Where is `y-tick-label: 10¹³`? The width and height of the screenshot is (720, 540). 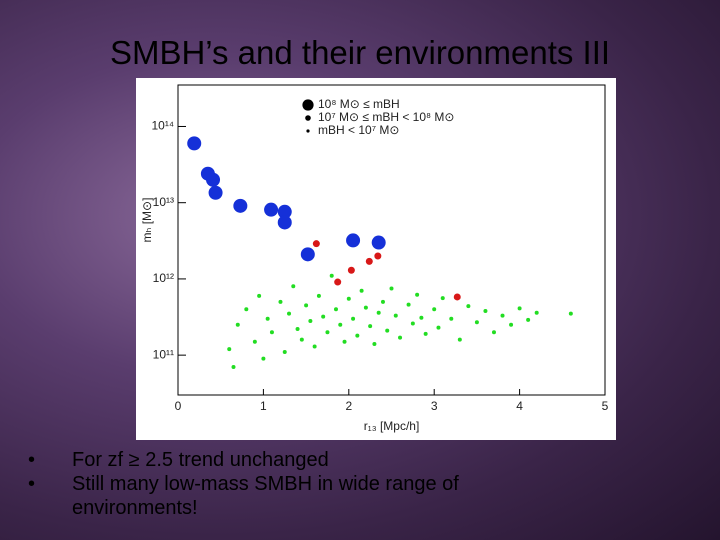 y-tick-label: 10¹³ is located at coordinates (163, 202).